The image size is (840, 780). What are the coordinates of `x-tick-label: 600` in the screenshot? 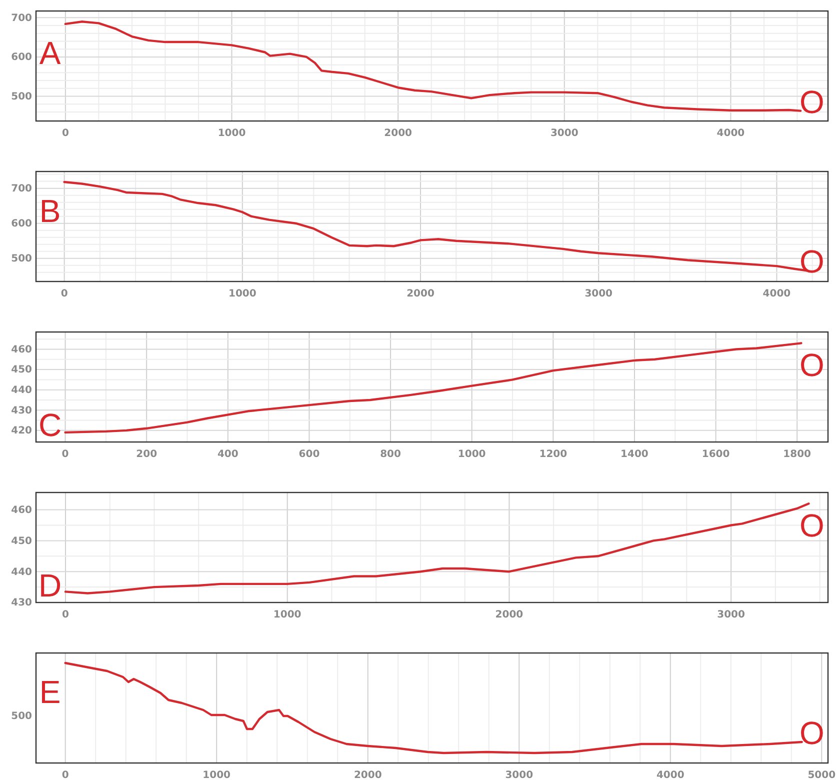 It's located at (309, 454).